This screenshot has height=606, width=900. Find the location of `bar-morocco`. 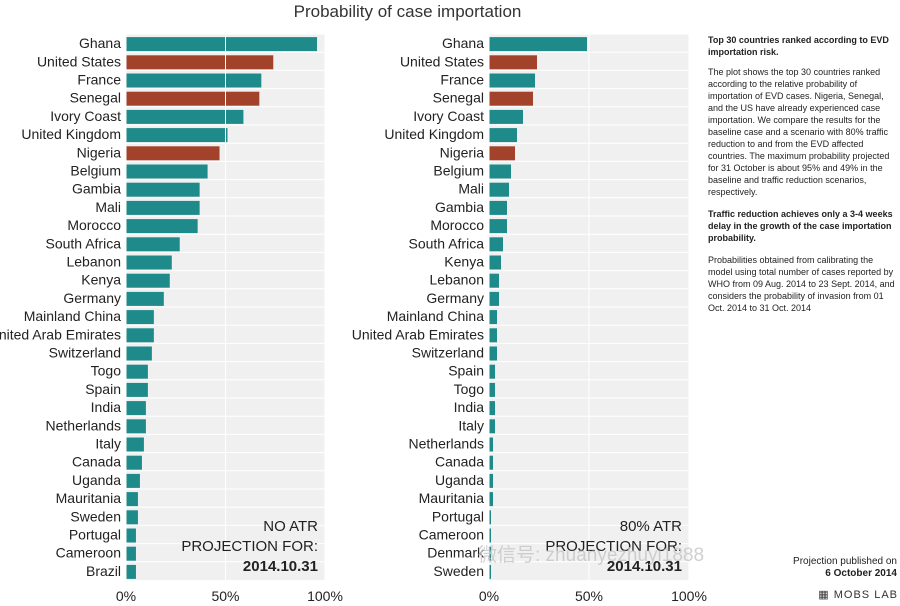

bar-morocco is located at coordinates (162, 226).